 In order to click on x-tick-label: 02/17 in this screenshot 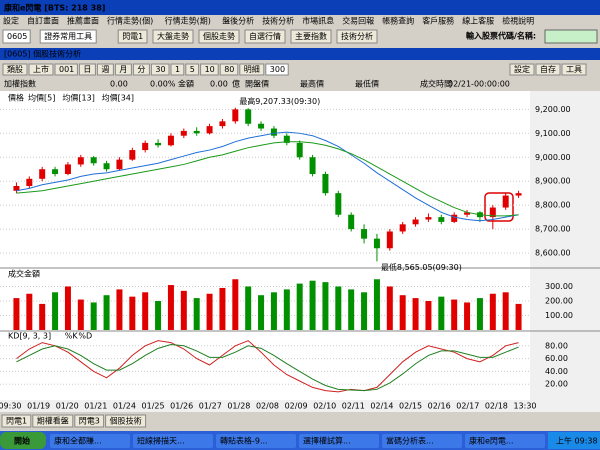, I will do `click(467, 406)`.